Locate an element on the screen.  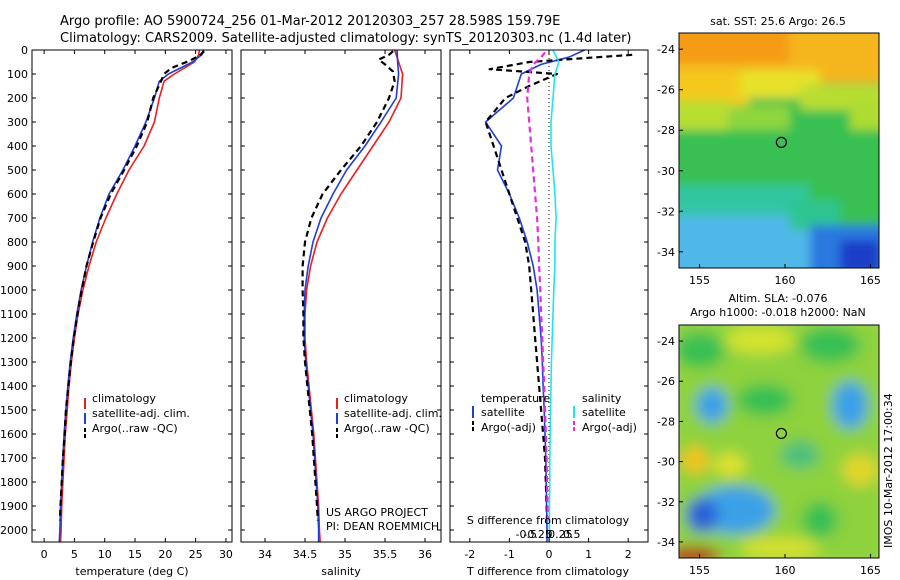
s-diff-tick-label: 0 is located at coordinates (549, 534).